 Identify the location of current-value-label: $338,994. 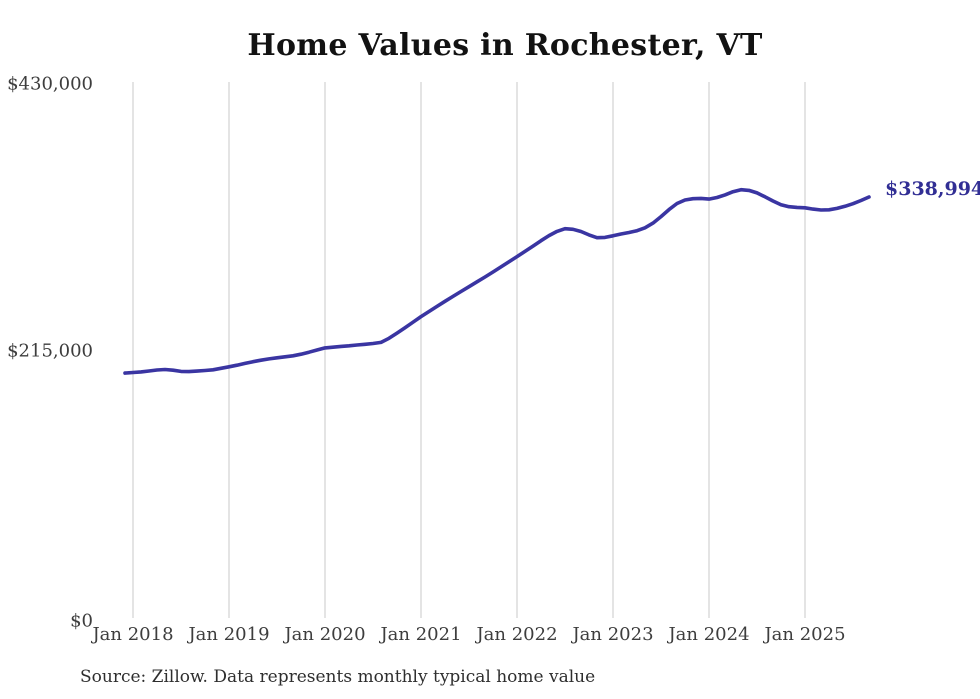
(932, 189).